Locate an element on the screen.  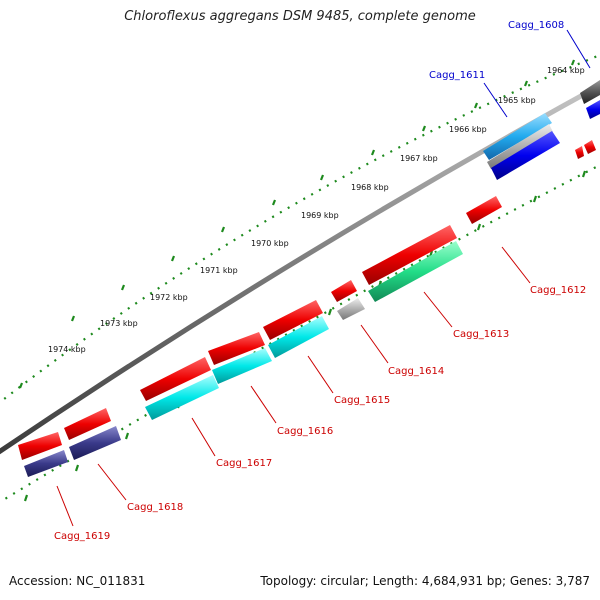
gene-label-cagg-1613: Cagg_1613 is located at coordinates (481, 334).